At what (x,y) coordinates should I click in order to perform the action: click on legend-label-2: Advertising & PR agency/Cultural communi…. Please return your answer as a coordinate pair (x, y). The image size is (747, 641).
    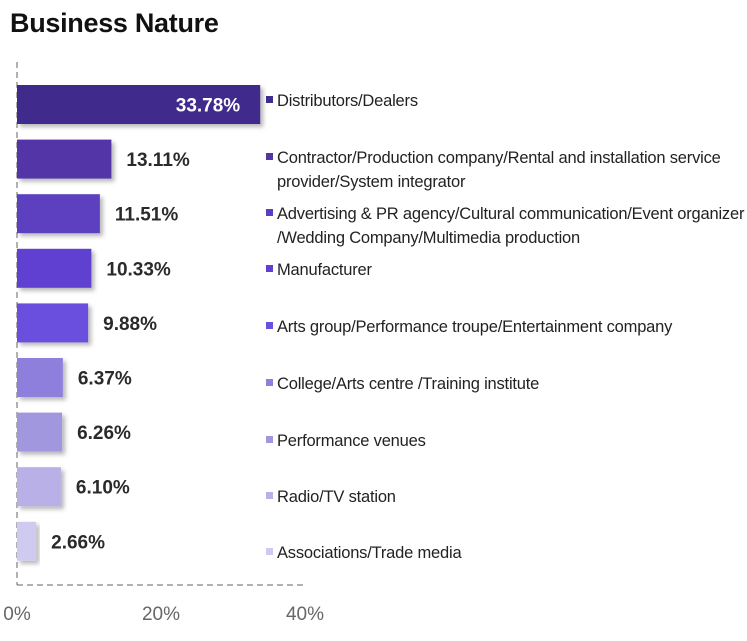
    Looking at the image, I should click on (511, 226).